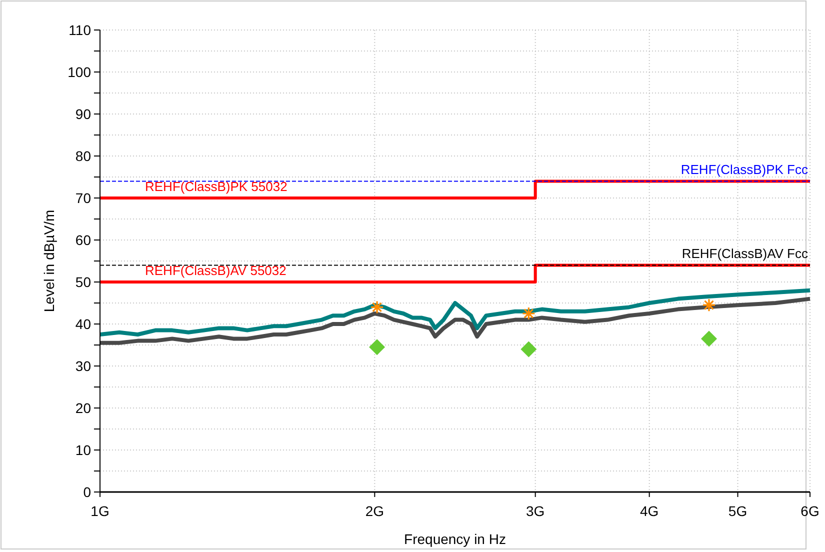 The width and height of the screenshot is (825, 552). I want to click on x-tick-label: 5G, so click(738, 511).